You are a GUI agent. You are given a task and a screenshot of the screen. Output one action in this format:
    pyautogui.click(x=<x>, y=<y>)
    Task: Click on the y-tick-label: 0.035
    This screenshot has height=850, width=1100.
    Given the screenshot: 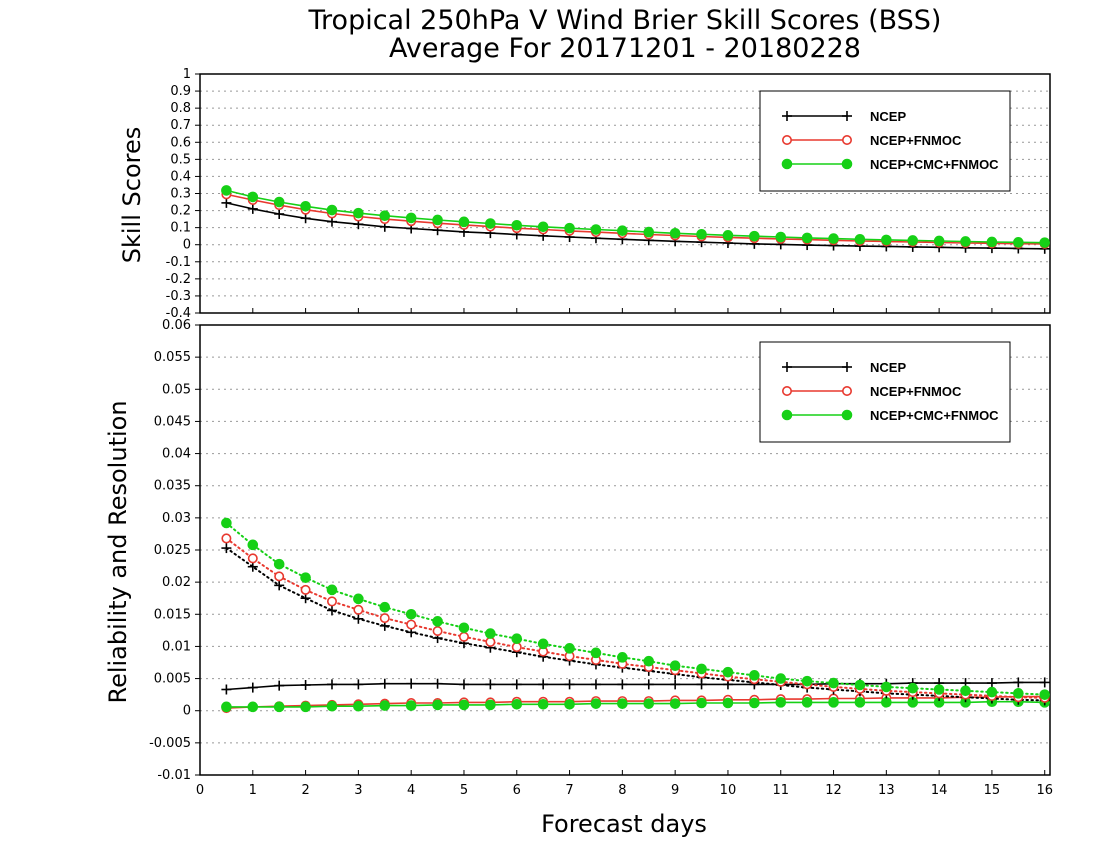 What is the action you would take?
    pyautogui.click(x=172, y=486)
    